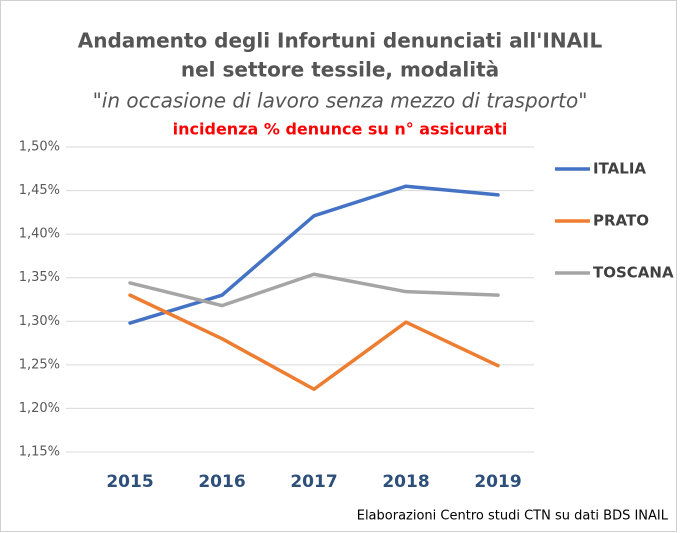 This screenshot has width=680, height=533. I want to click on y-tick-label: 1,30%, so click(39, 321).